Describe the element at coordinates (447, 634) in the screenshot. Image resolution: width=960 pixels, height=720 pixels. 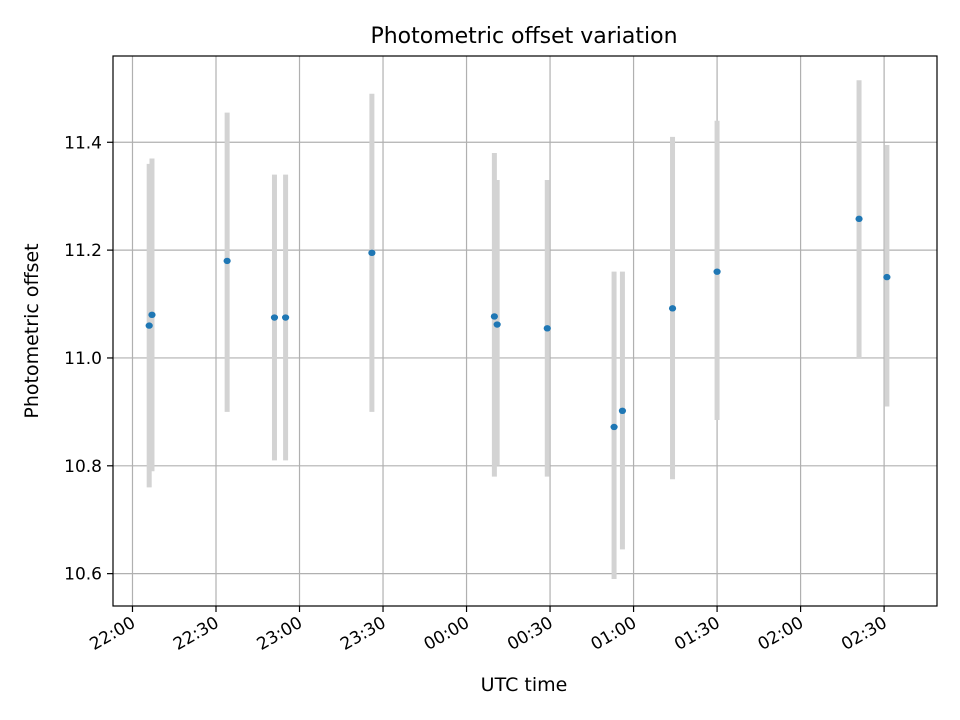
I see `x-tick-label: 00:00` at that location.